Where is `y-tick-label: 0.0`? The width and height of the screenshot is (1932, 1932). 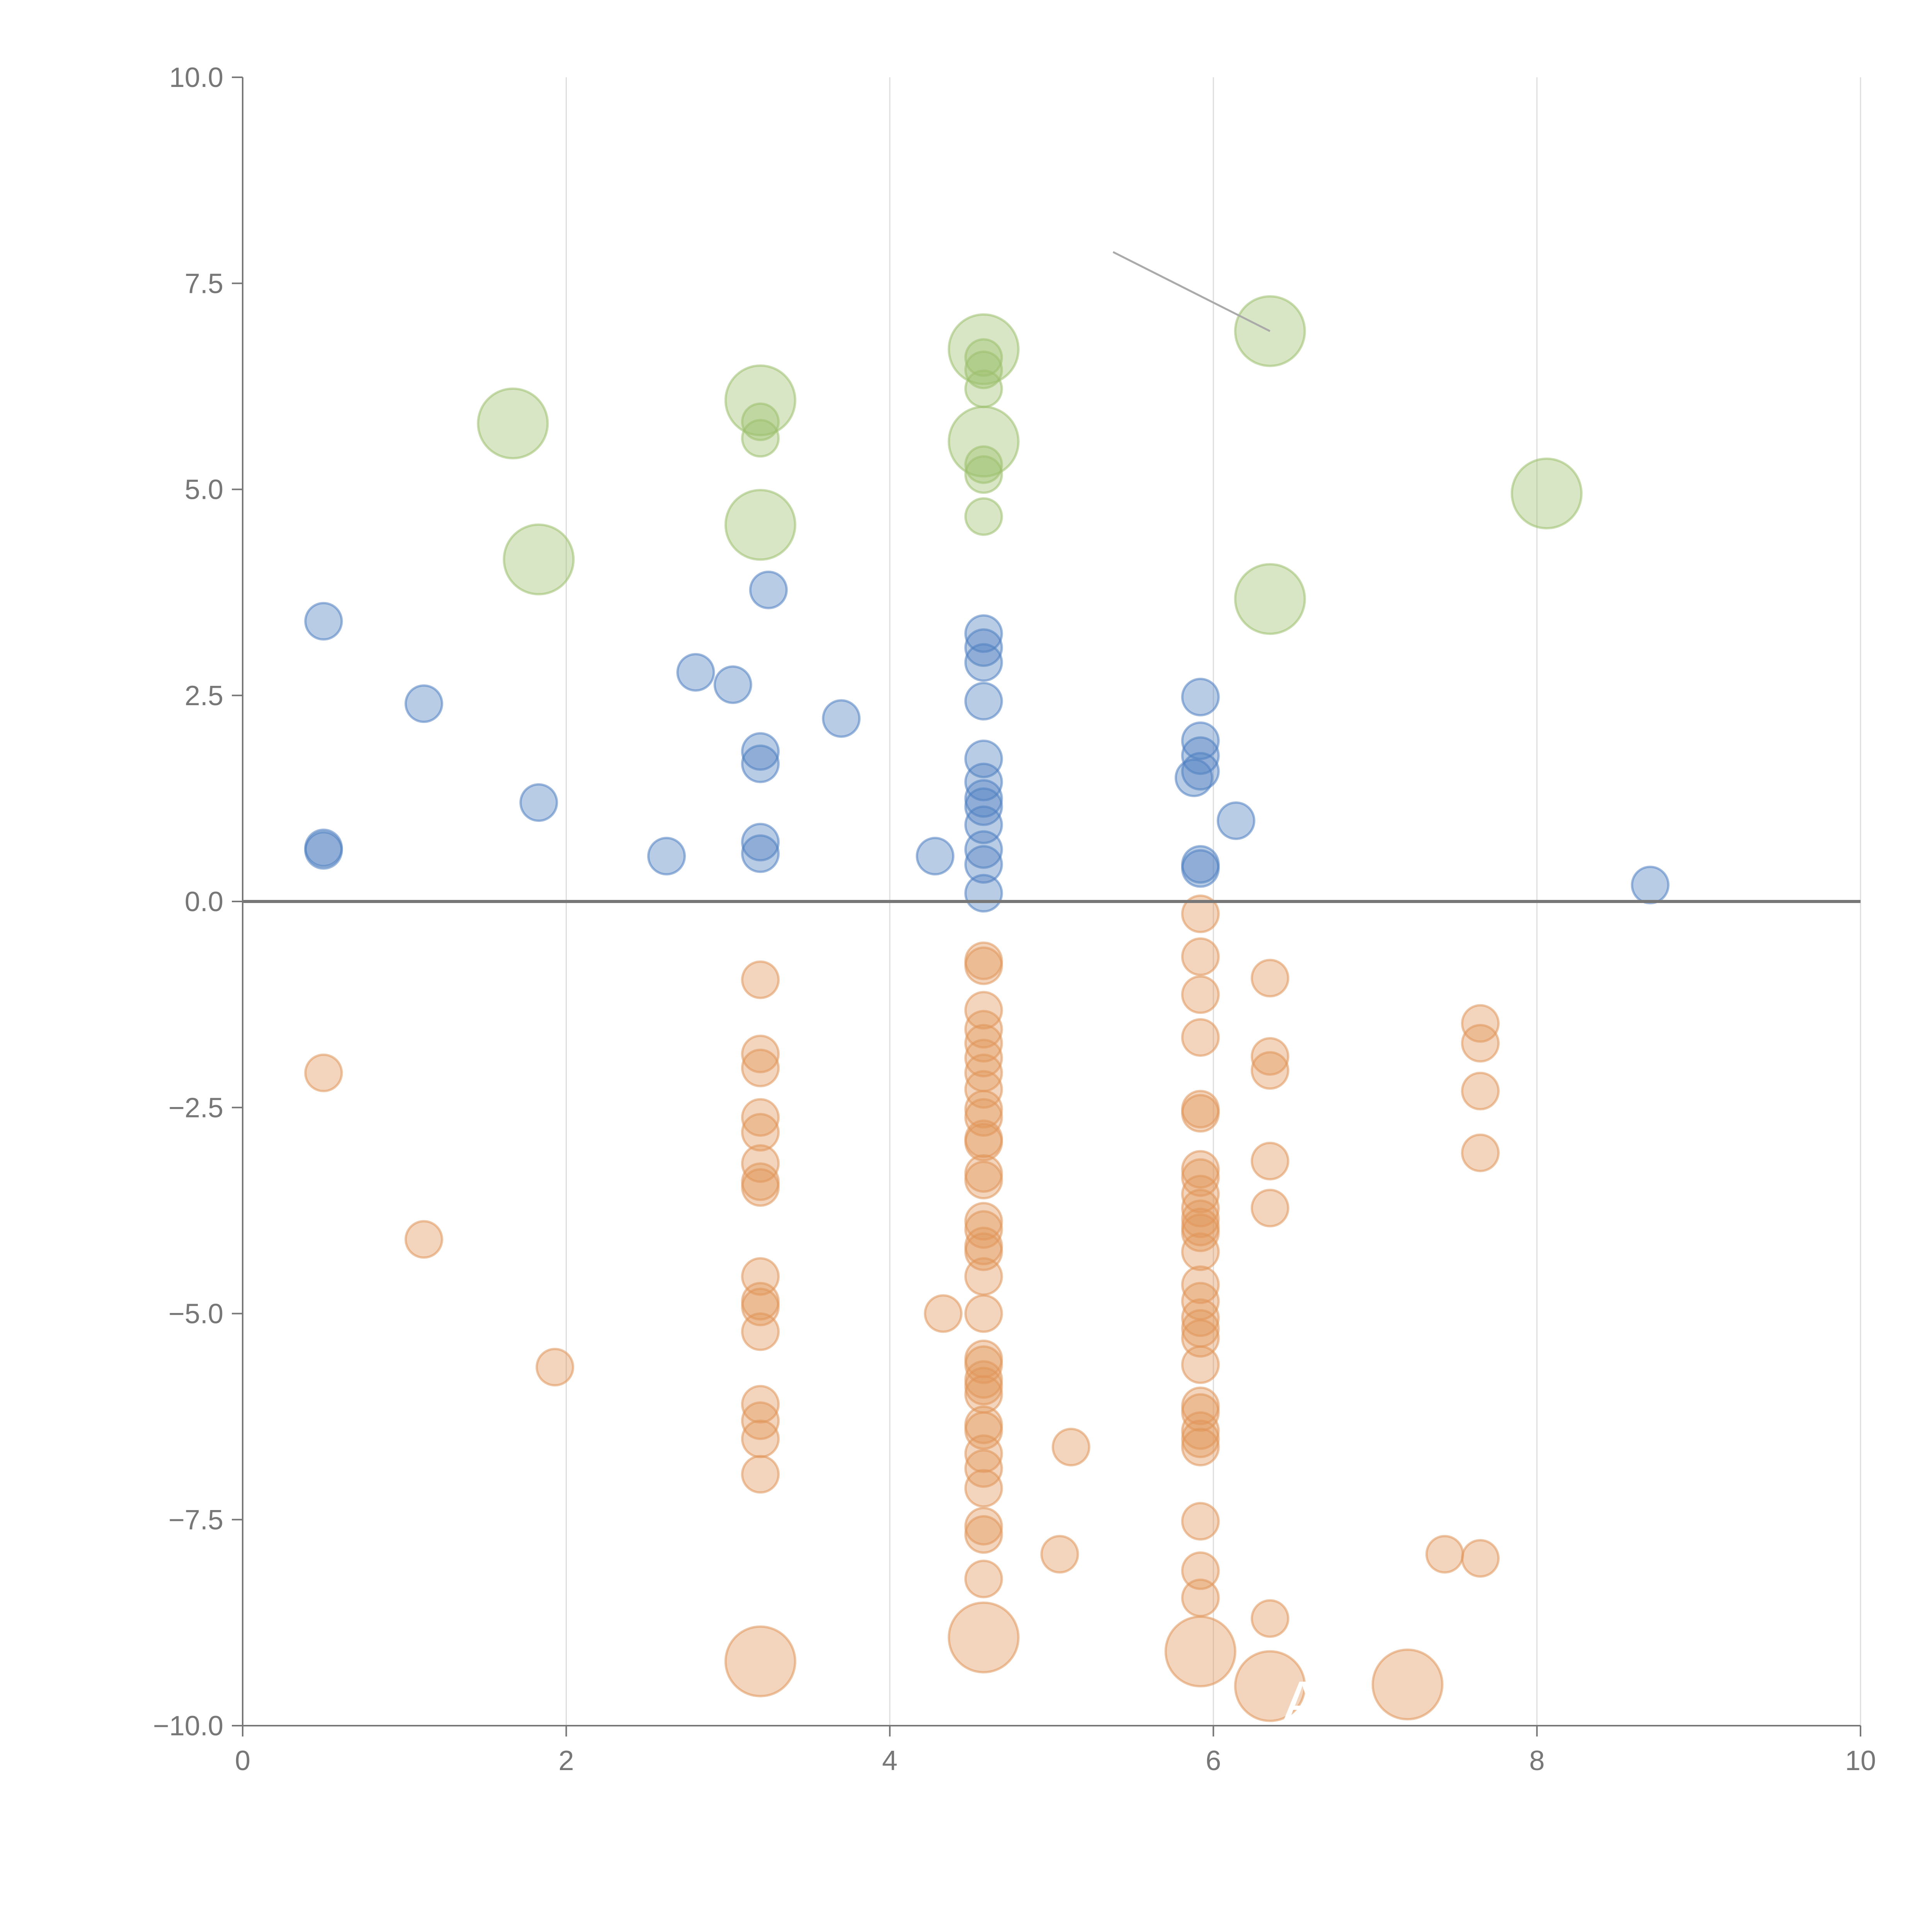 y-tick-label: 0.0 is located at coordinates (204, 901).